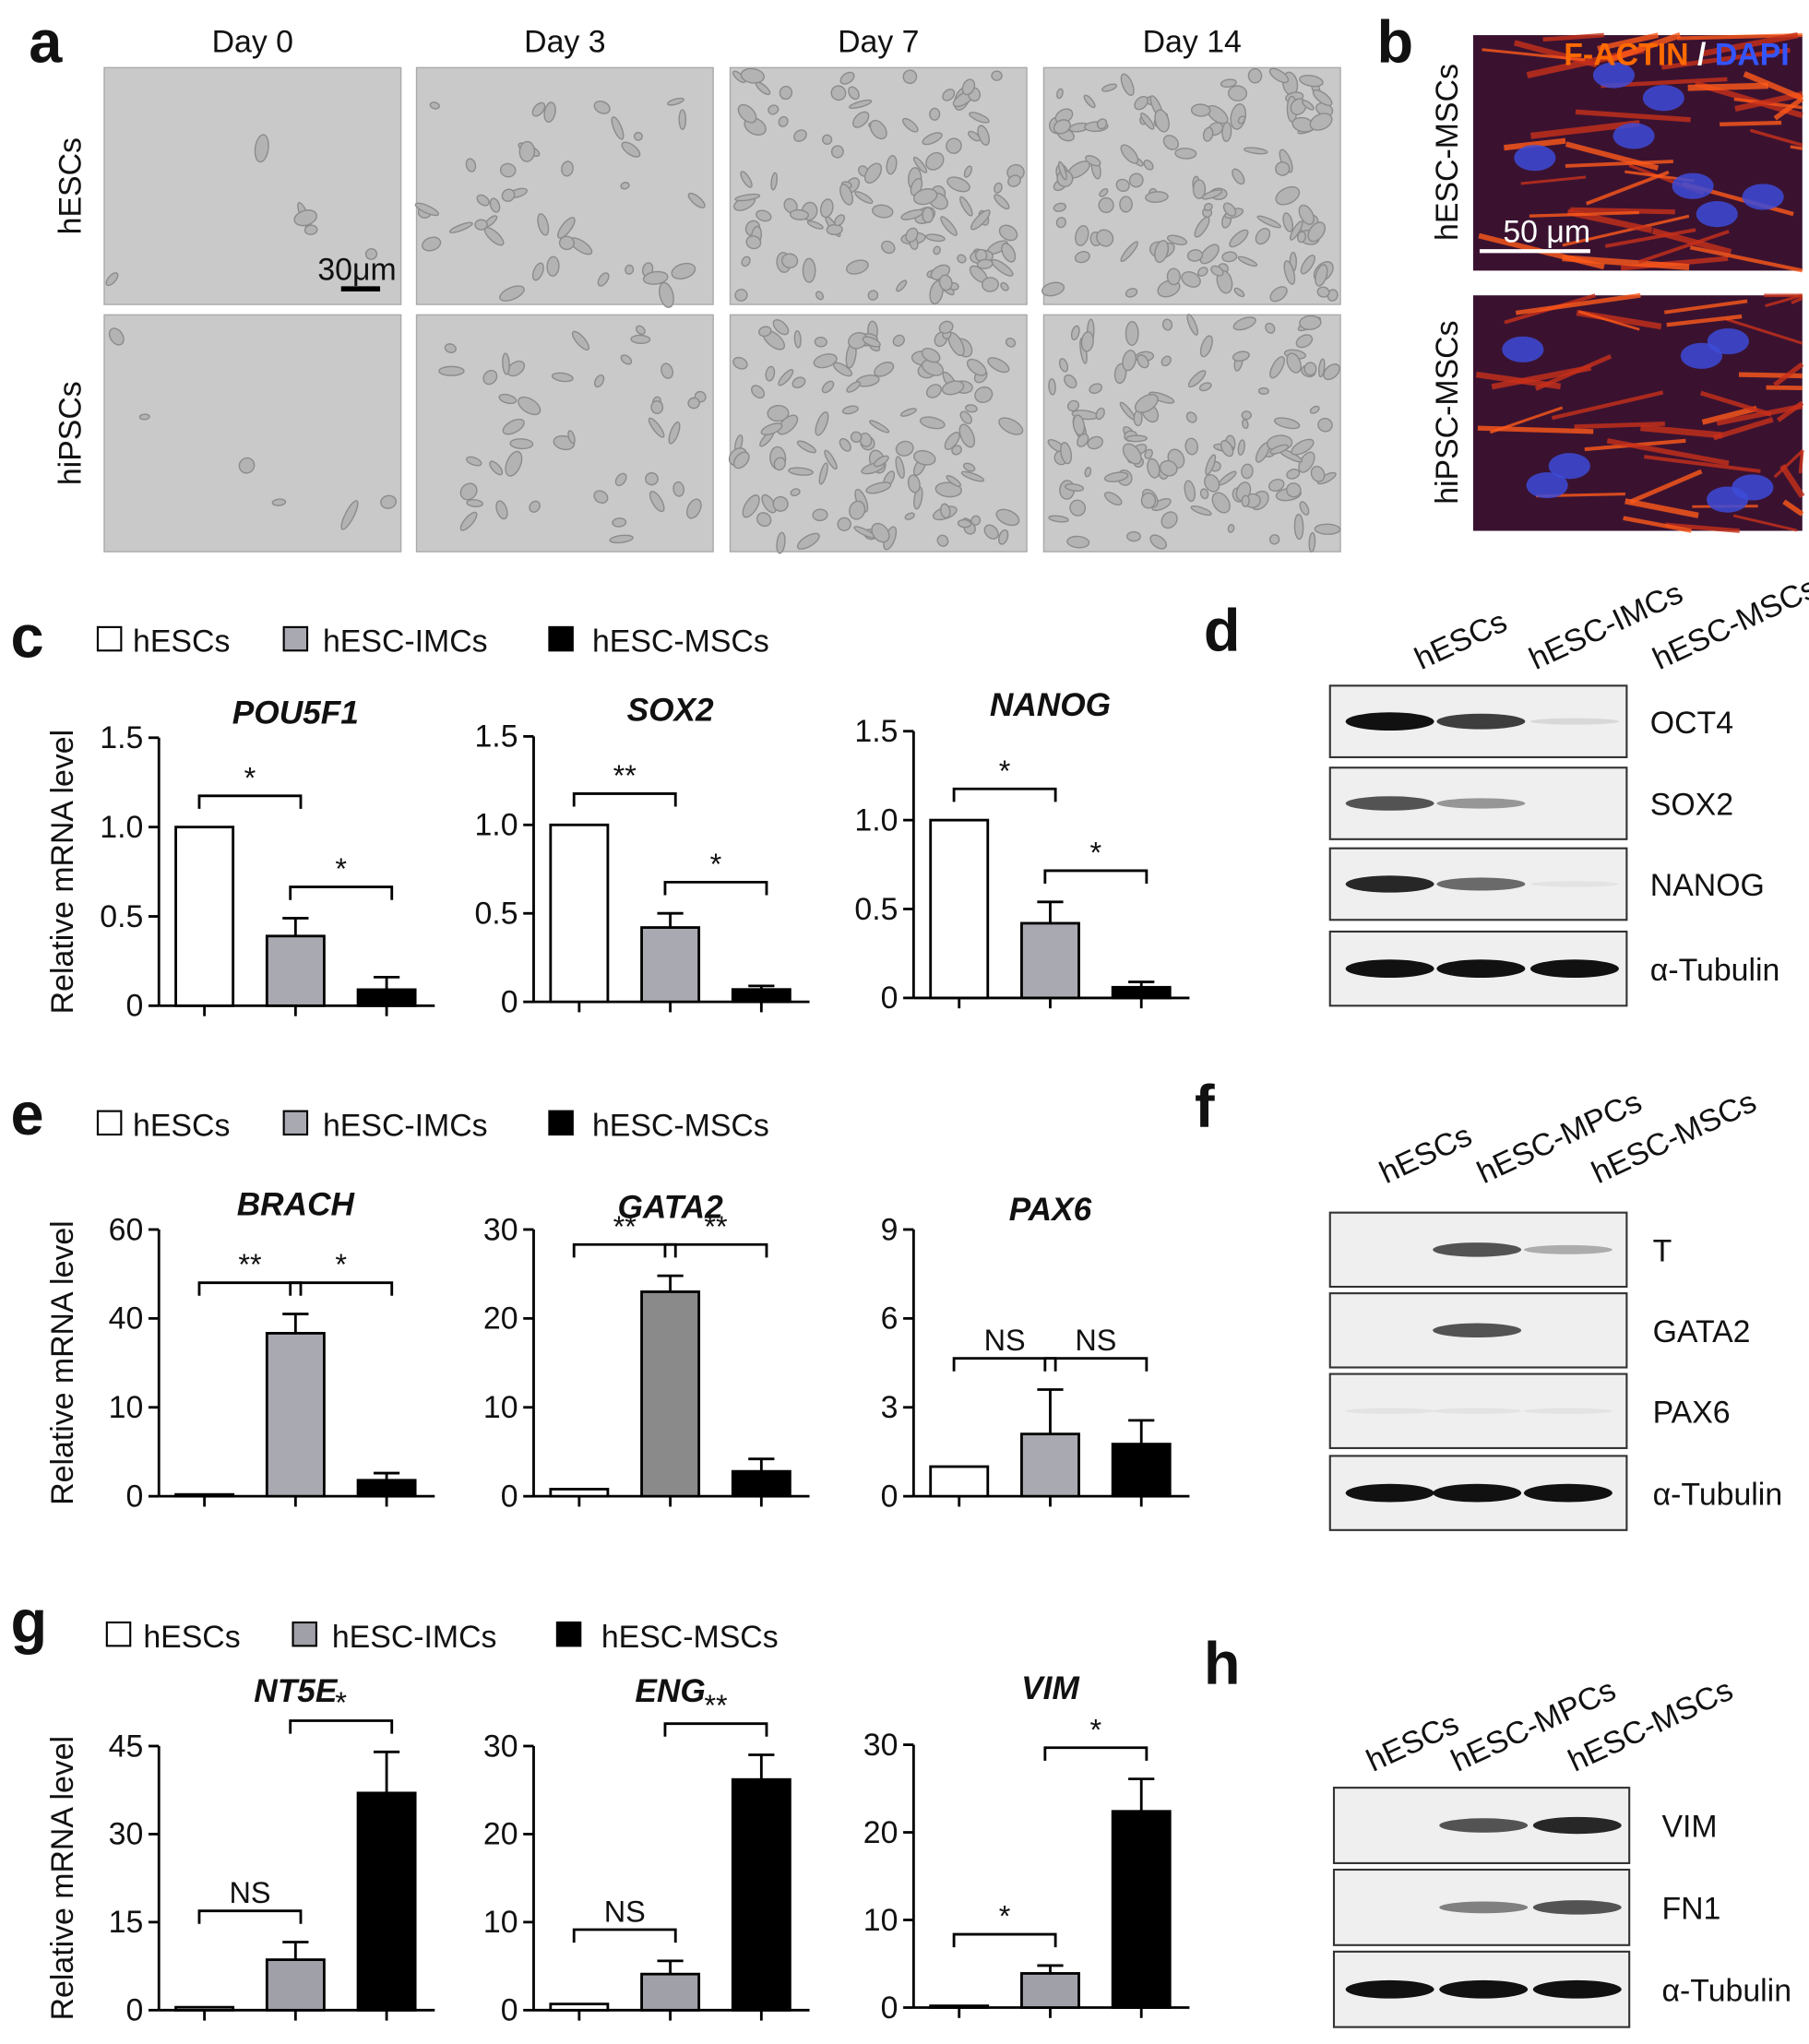  I want to click on nucleus, so click(1523, 349).